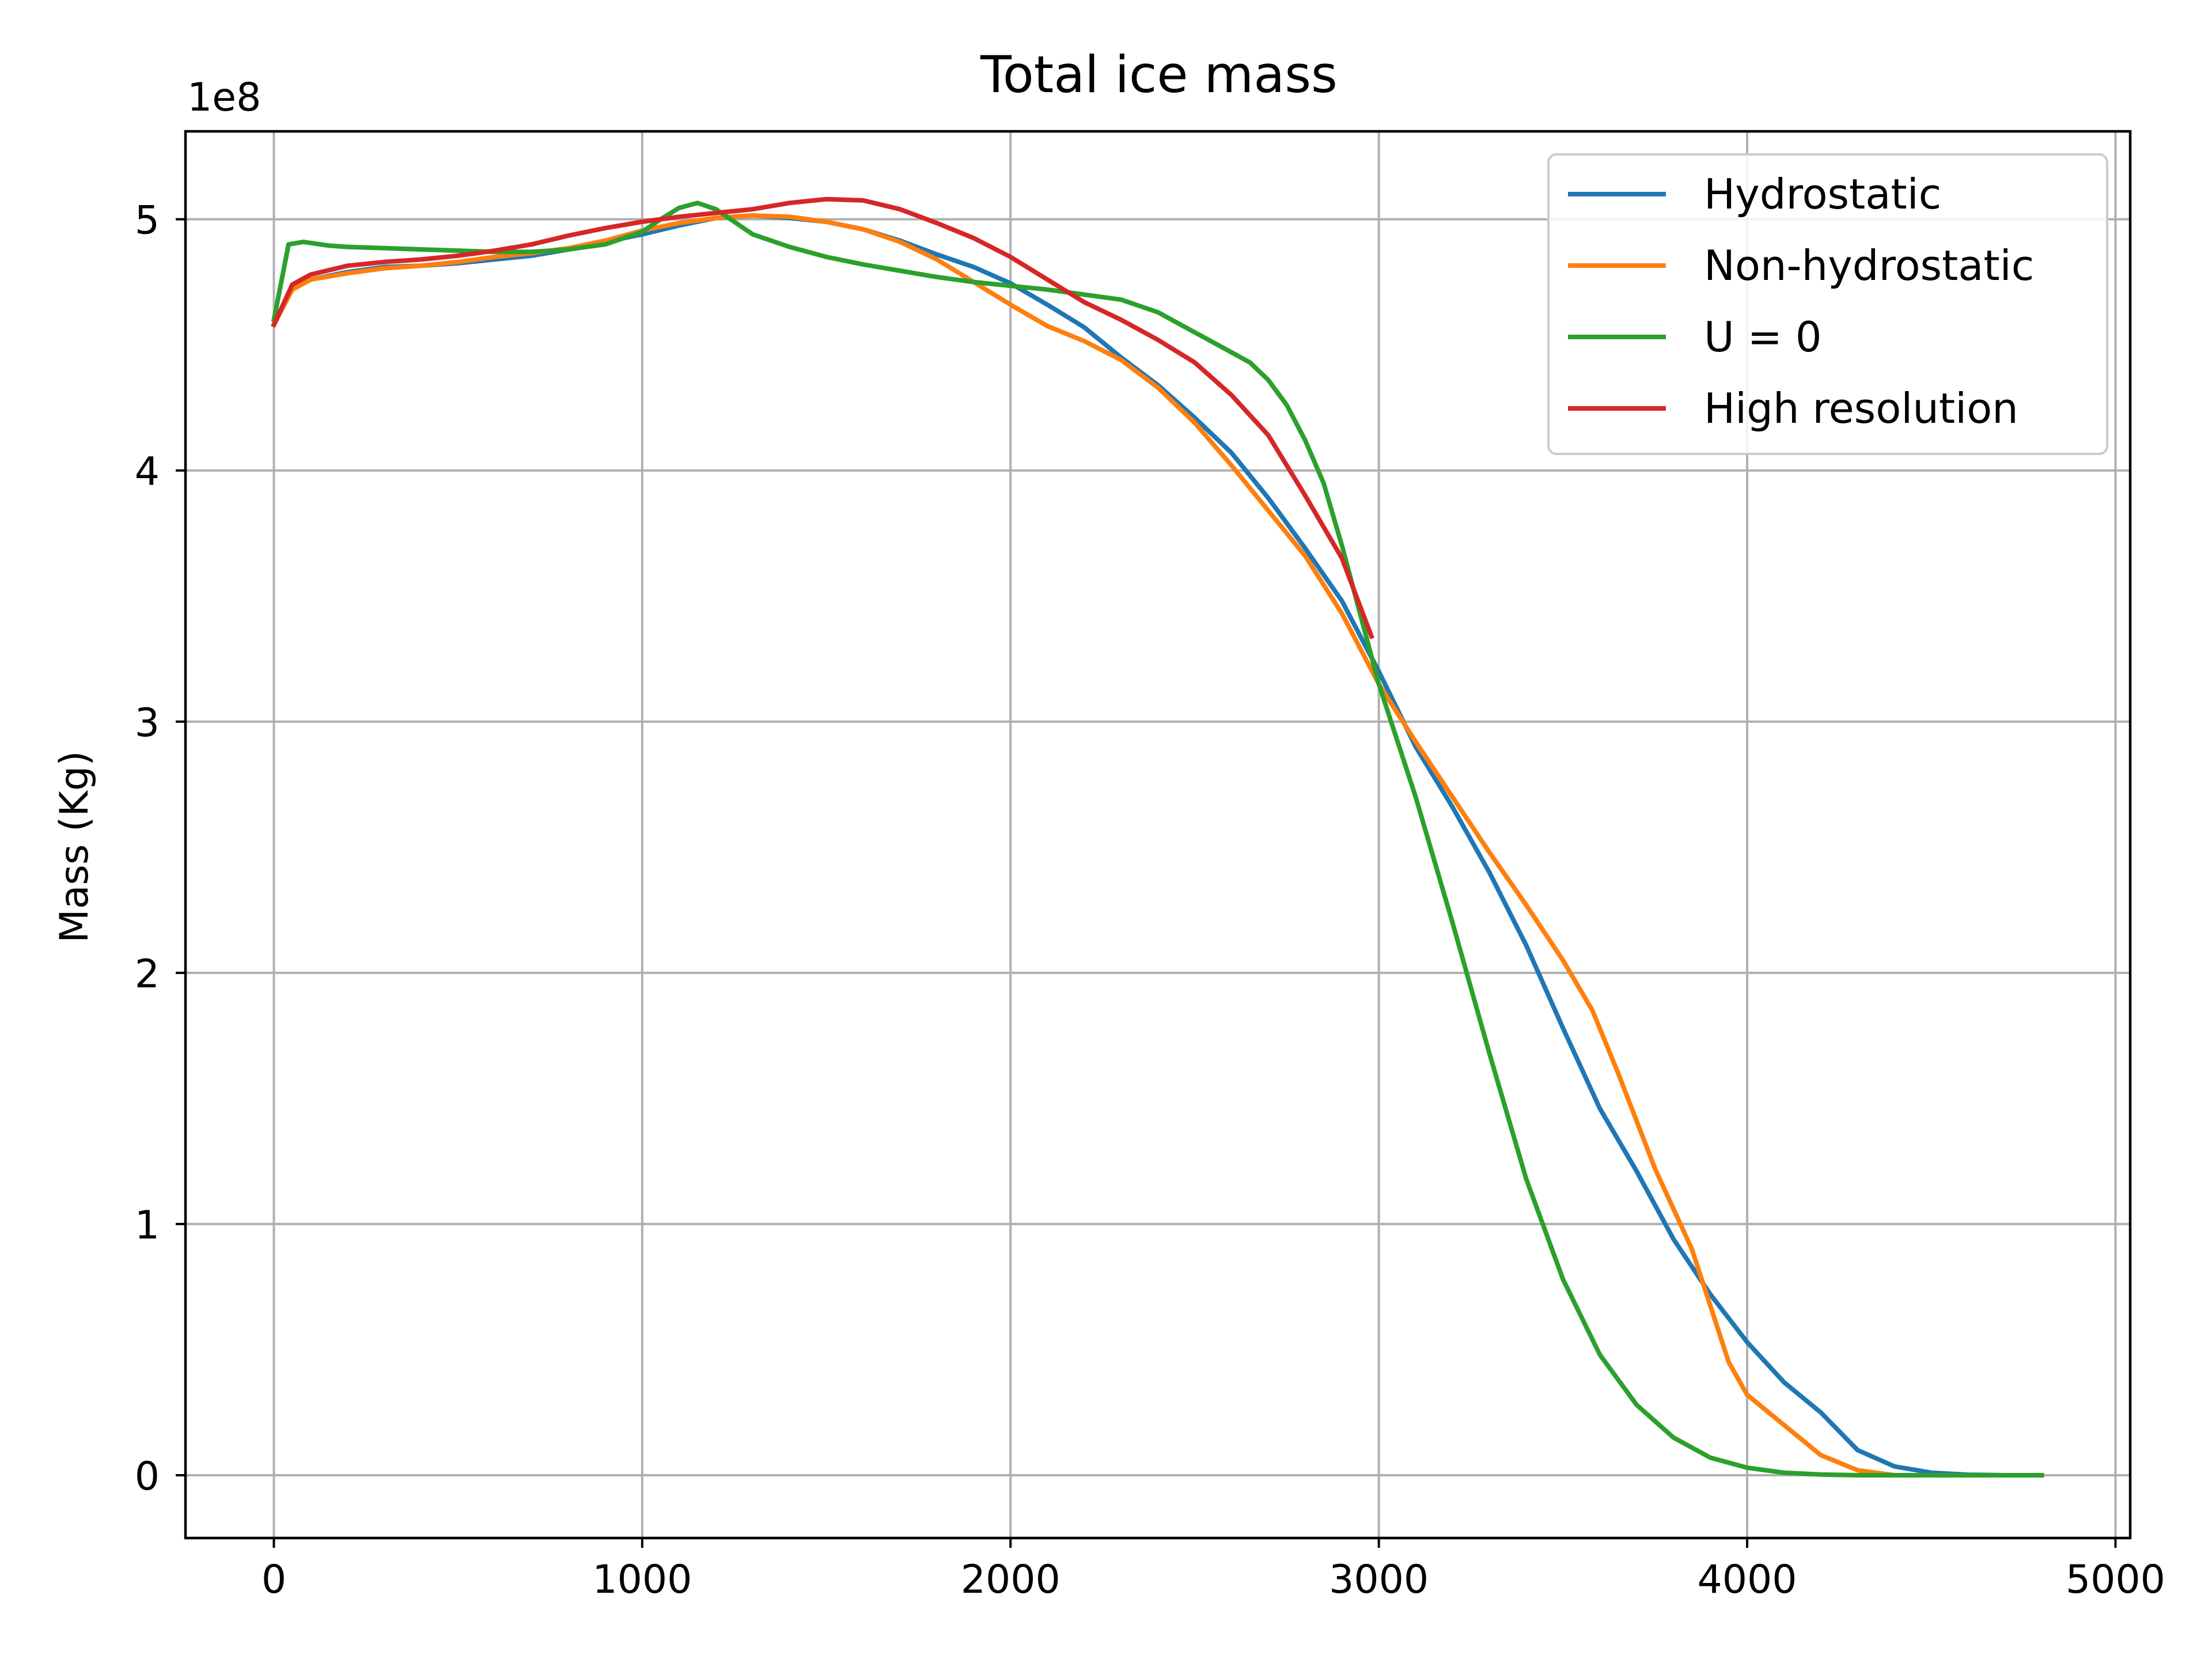 The width and height of the screenshot is (2212, 1659). Describe the element at coordinates (1159, 74) in the screenshot. I see `chart-title: Total ice mass` at that location.